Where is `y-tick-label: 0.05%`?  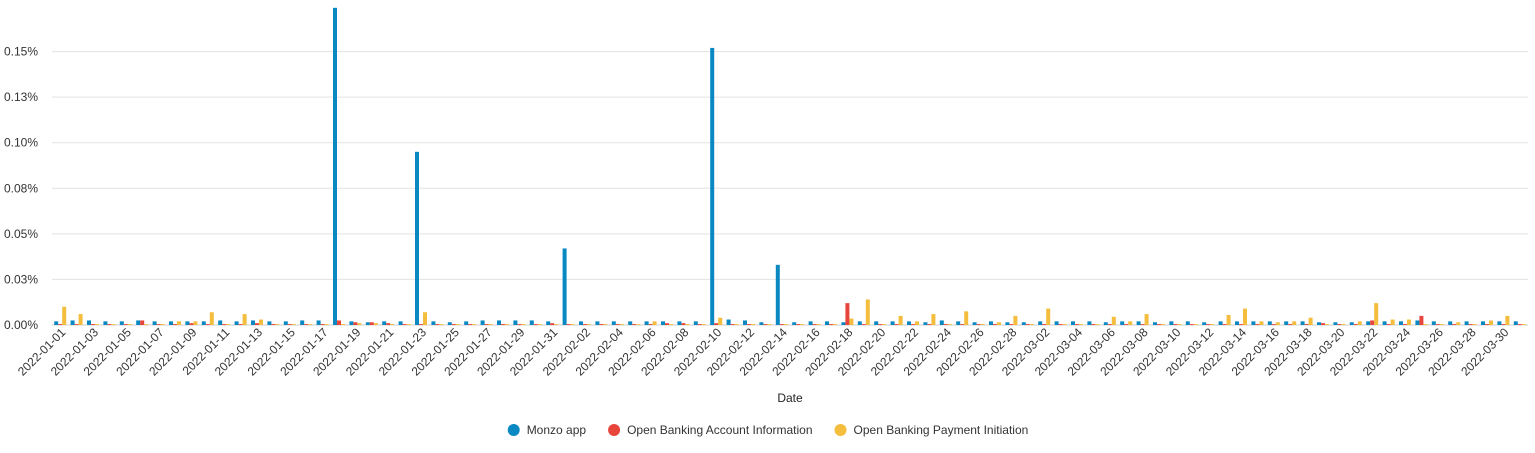
y-tick-label: 0.05% is located at coordinates (21, 234).